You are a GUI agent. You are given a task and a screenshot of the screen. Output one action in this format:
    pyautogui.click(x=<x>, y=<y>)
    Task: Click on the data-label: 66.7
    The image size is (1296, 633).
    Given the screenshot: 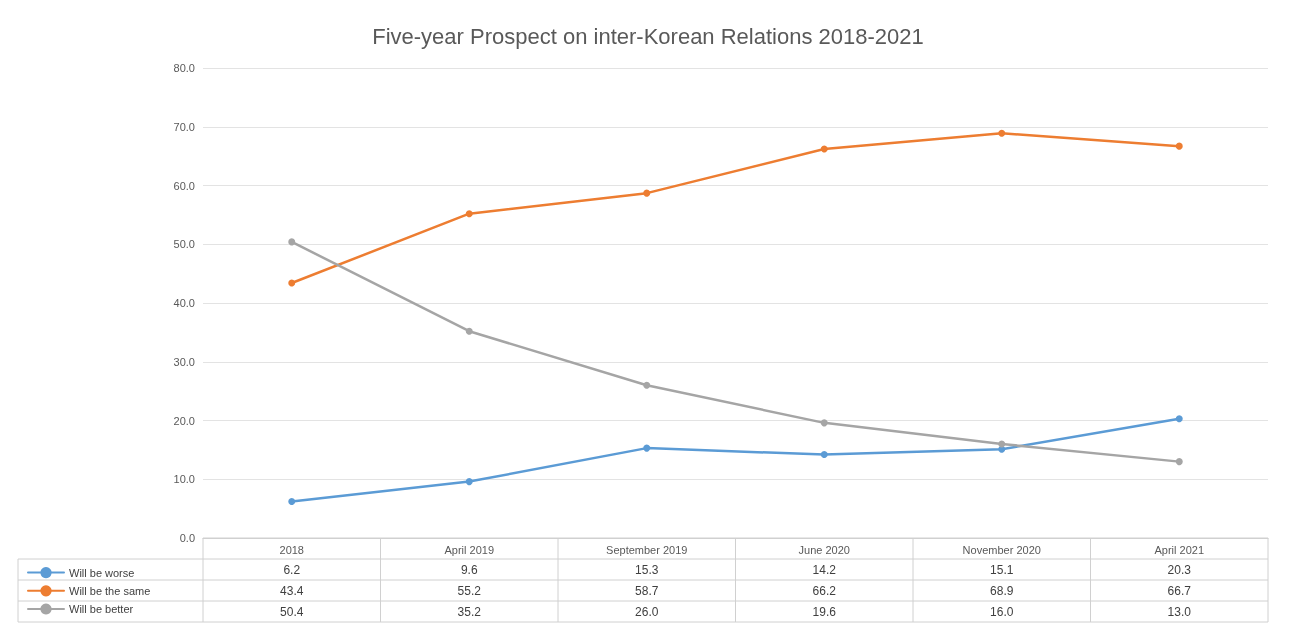 What is the action you would take?
    pyautogui.click(x=1179, y=590)
    